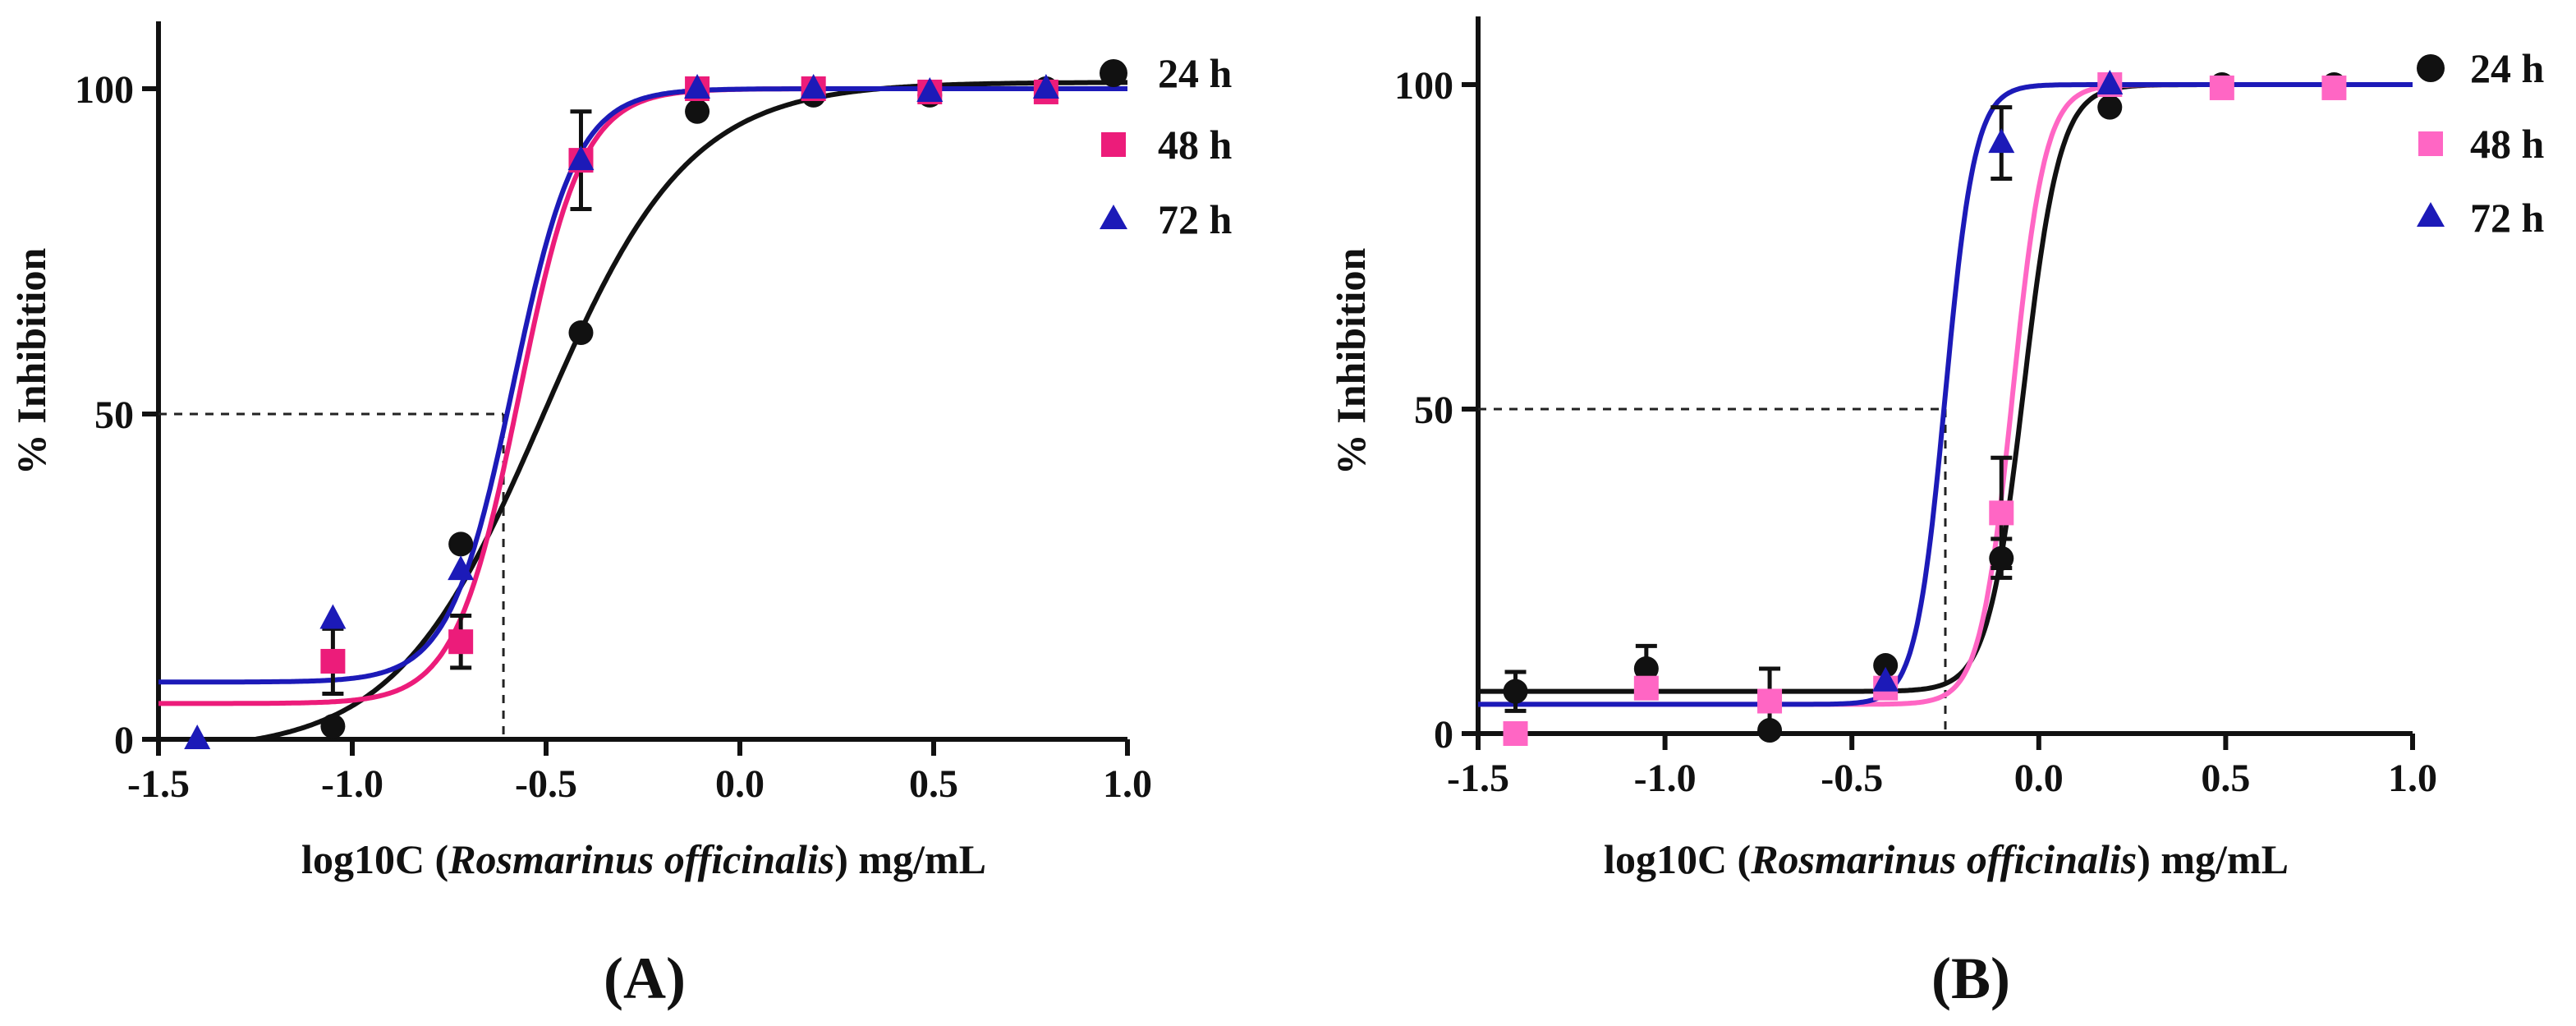  Describe the element at coordinates (1712, 570) in the screenshot. I see `ic50-reference-lines` at that location.